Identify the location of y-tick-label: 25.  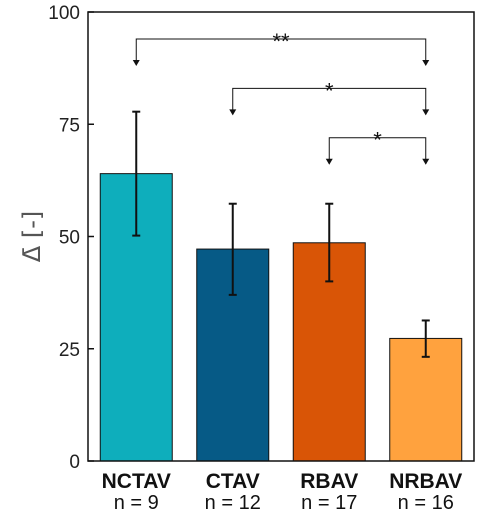
(69, 350).